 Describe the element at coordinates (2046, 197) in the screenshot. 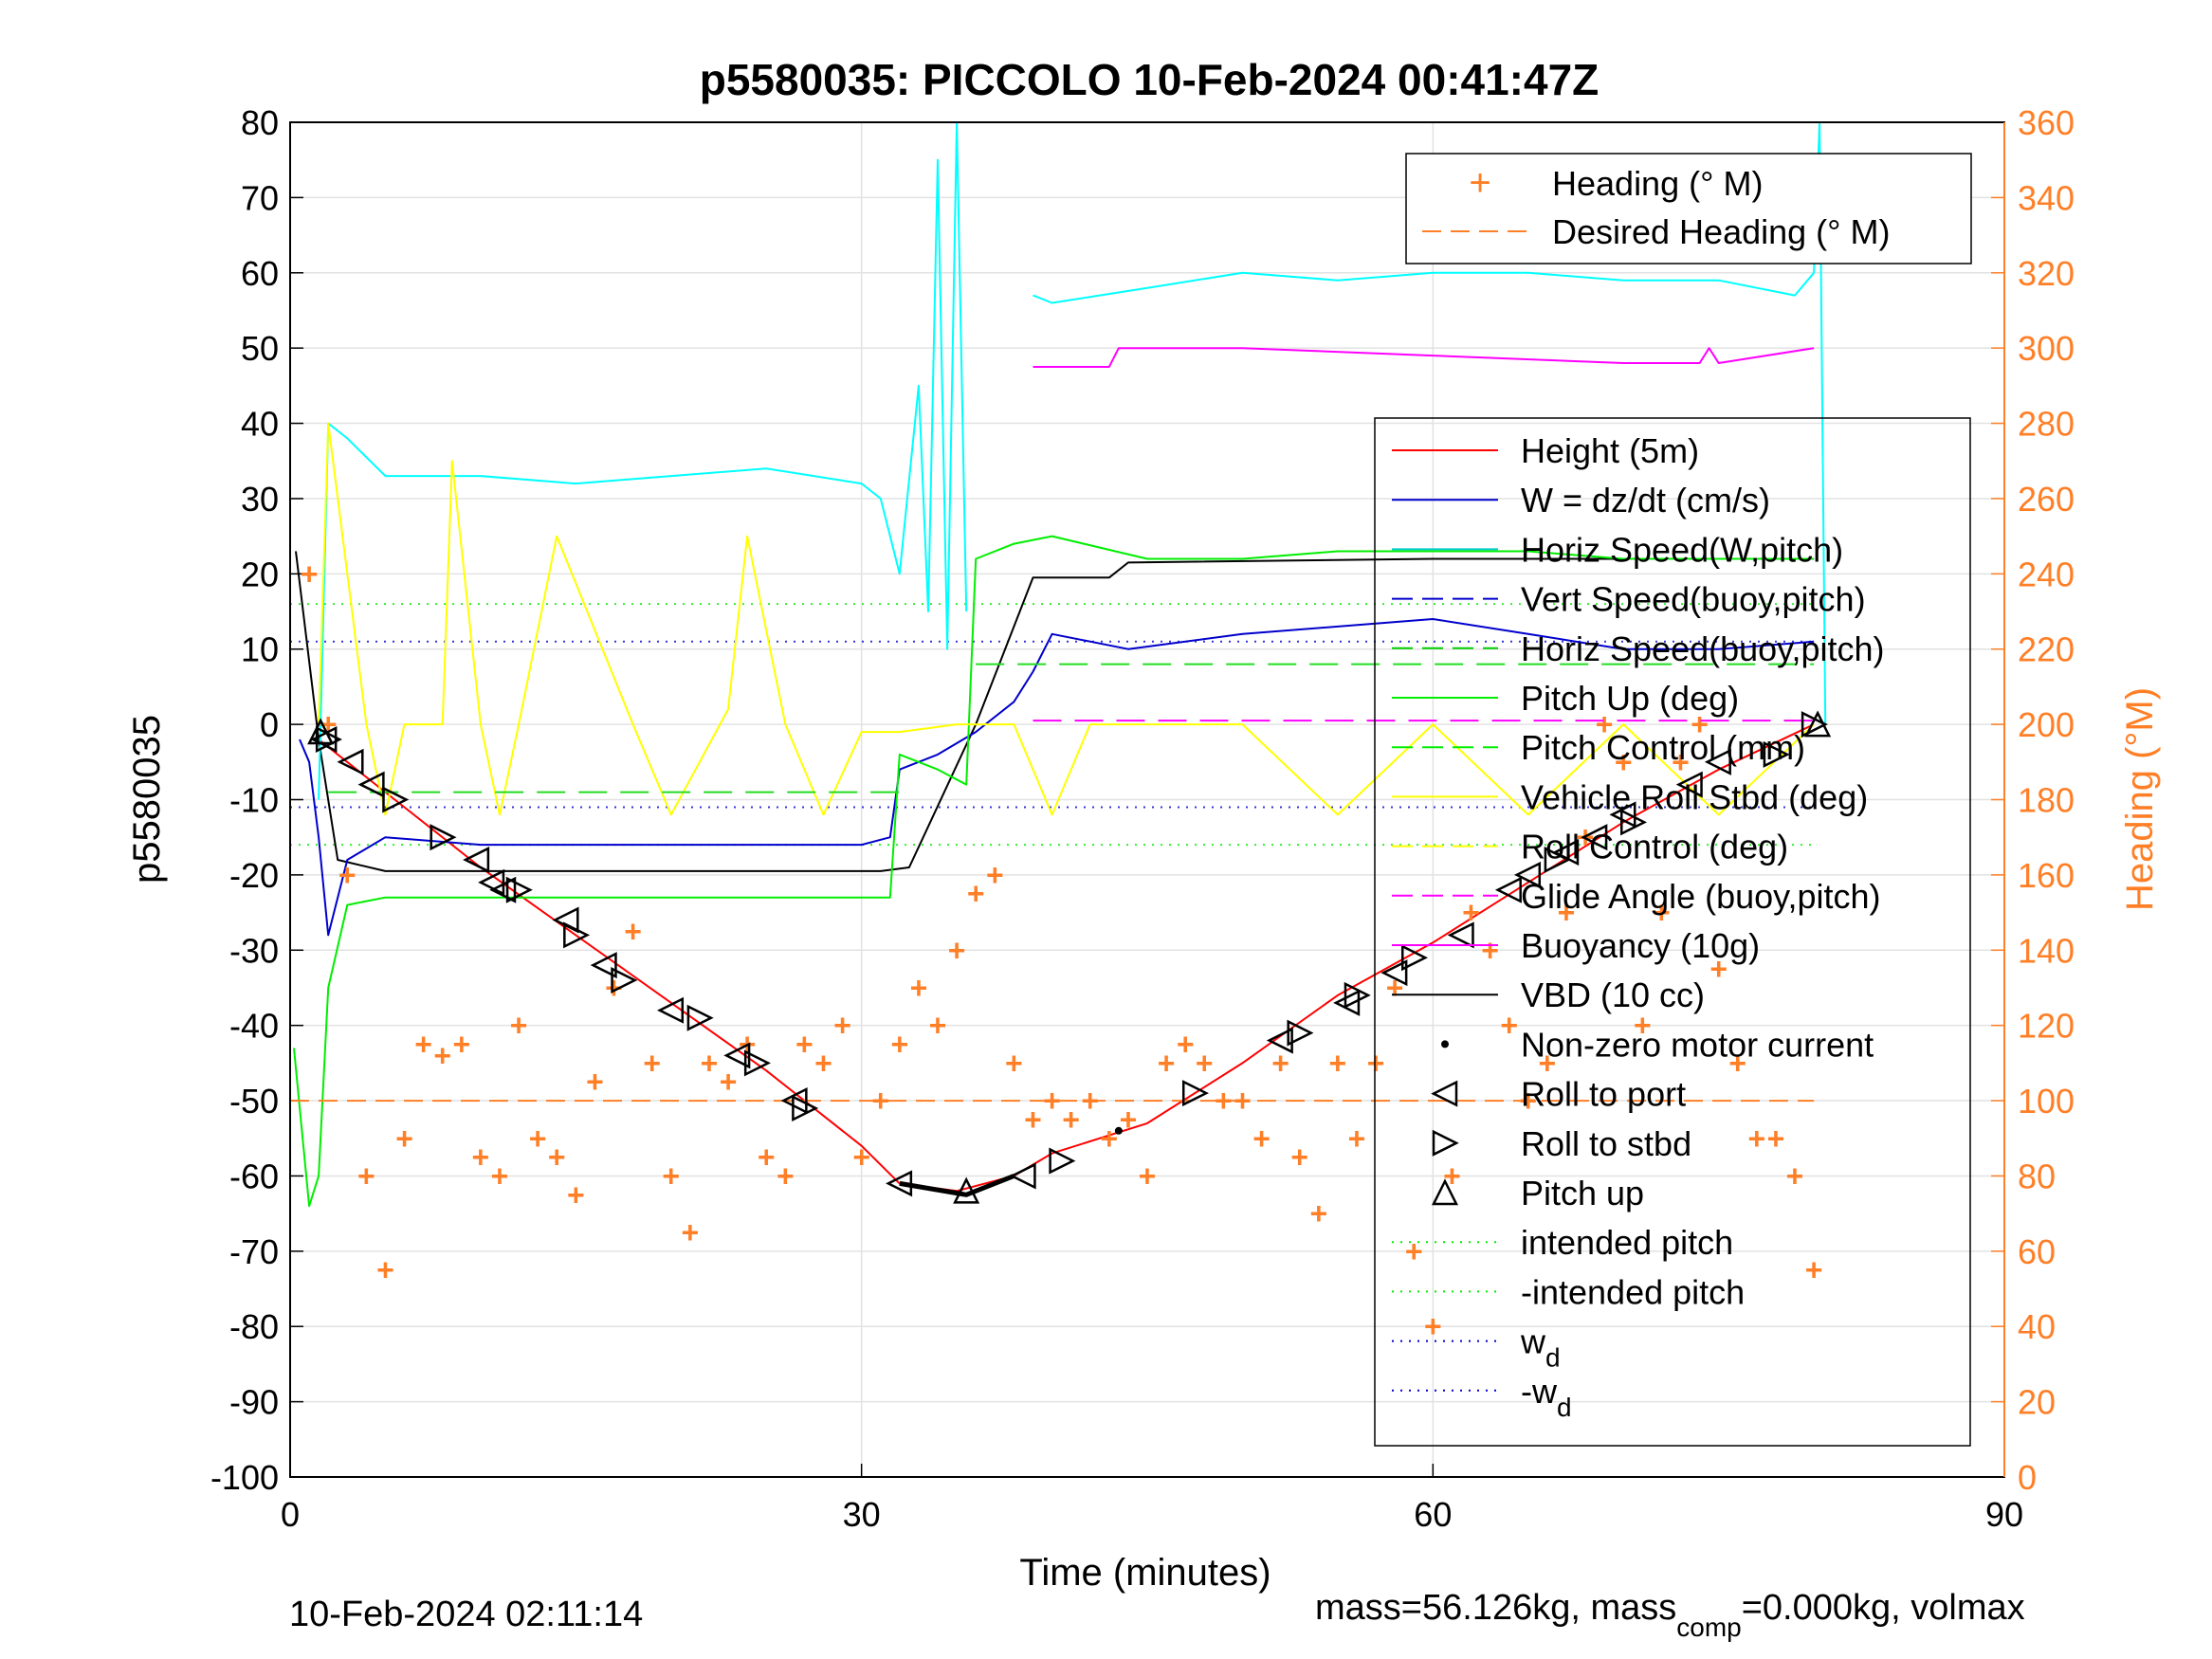

I see `y-right-tick-label: 340` at that location.